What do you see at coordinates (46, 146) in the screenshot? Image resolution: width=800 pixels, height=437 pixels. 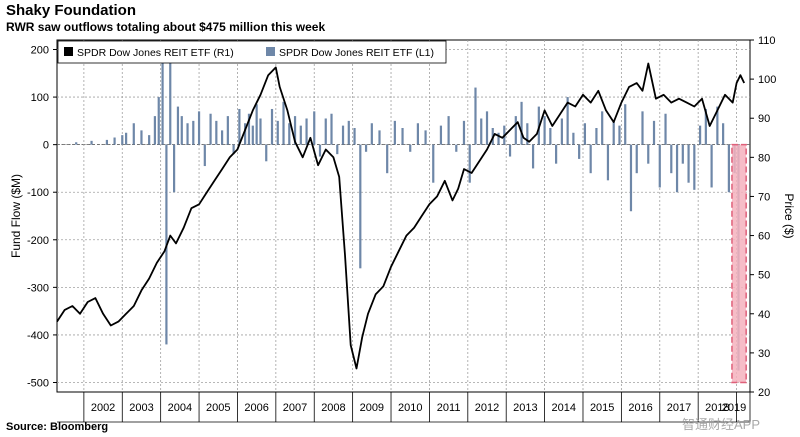 I see `left-tick-label: 0` at bounding box center [46, 146].